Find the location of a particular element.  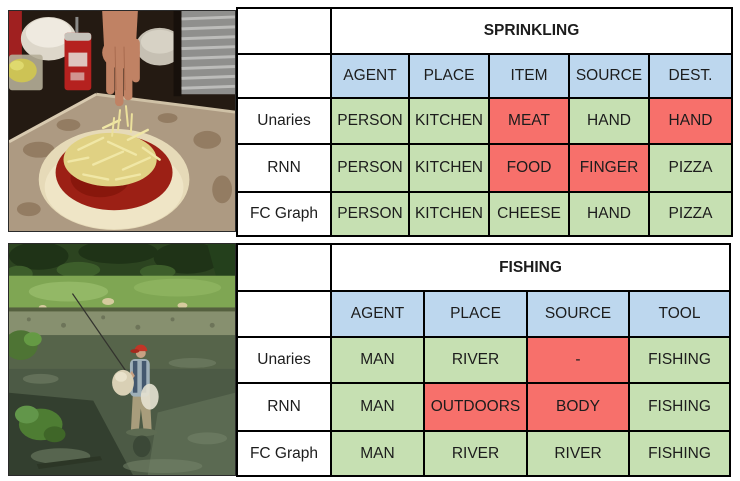

cell-unaries-place: RIVER is located at coordinates (475, 360).